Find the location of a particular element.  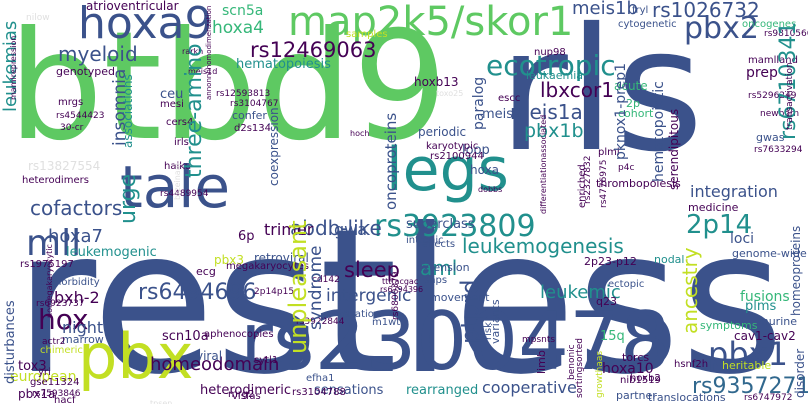

word-haiku: haiku is located at coordinates (178, 166).